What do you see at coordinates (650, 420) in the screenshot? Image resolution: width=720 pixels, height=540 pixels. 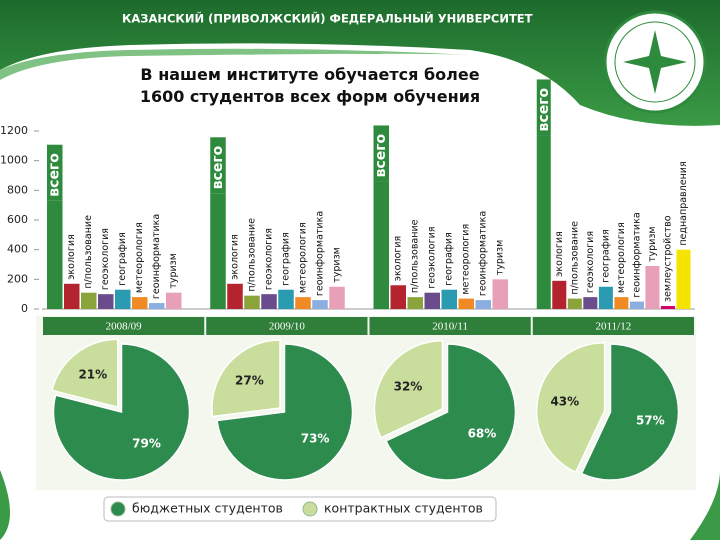 I see `slice-label: 57%` at bounding box center [650, 420].